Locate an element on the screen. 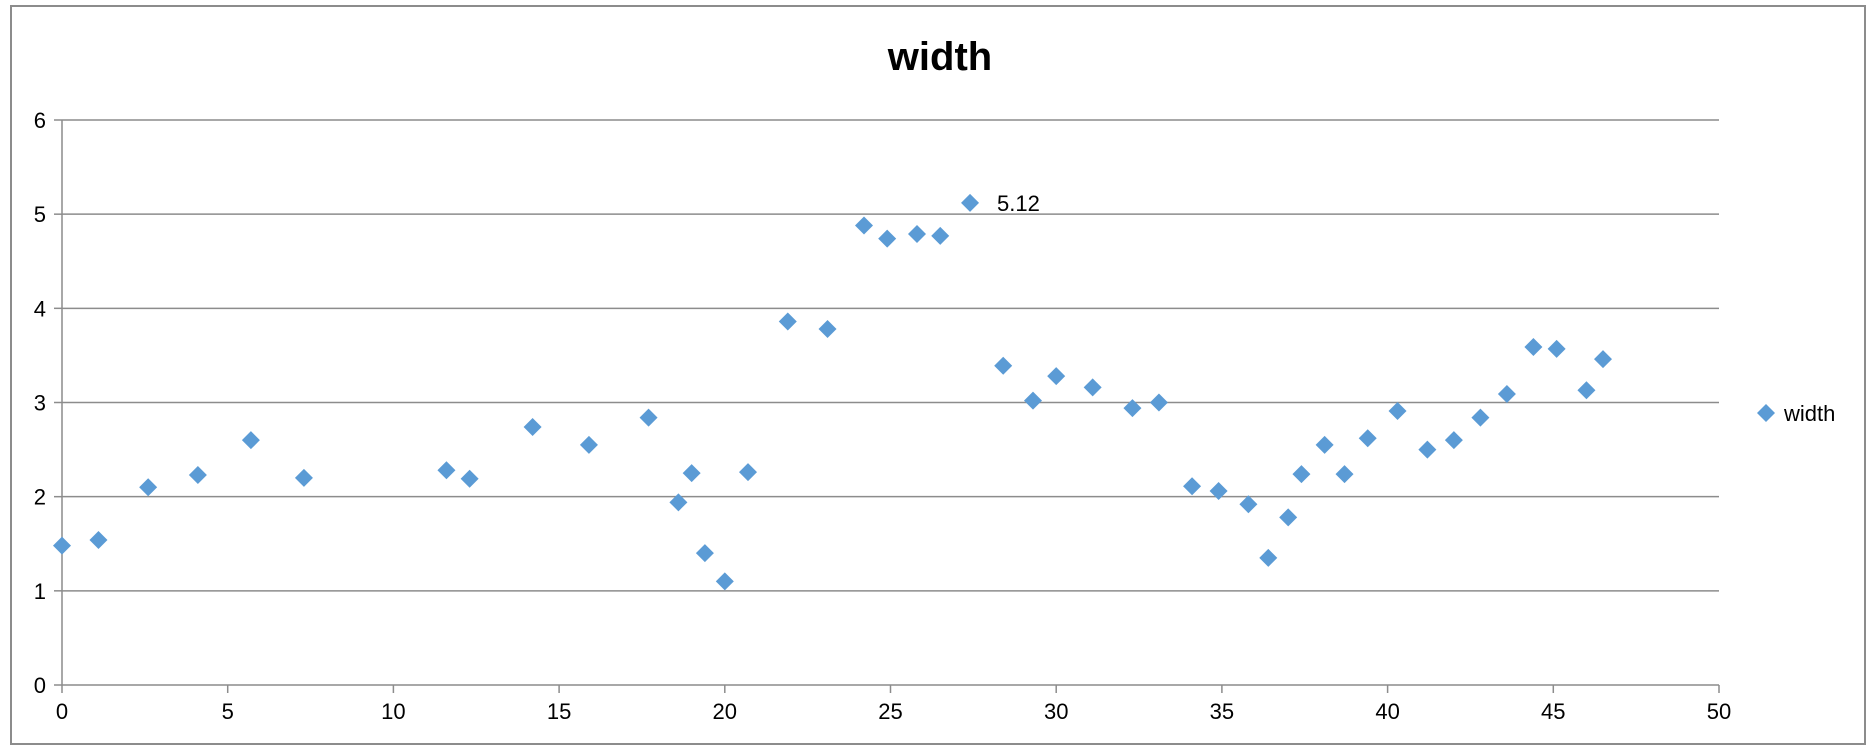 Image resolution: width=1872 pixels, height=751 pixels. chart-title: width is located at coordinates (939, 57).